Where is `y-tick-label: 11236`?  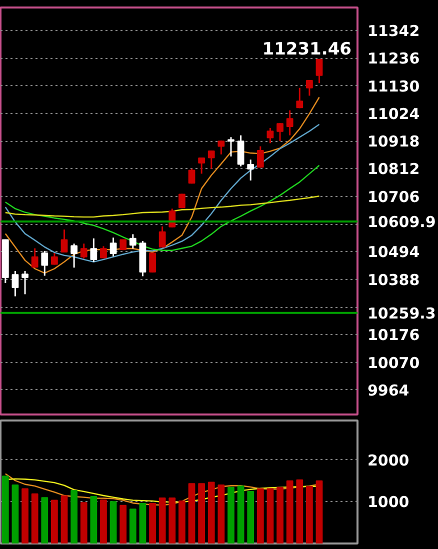 y-tick-label: 11236 is located at coordinates (394, 59).